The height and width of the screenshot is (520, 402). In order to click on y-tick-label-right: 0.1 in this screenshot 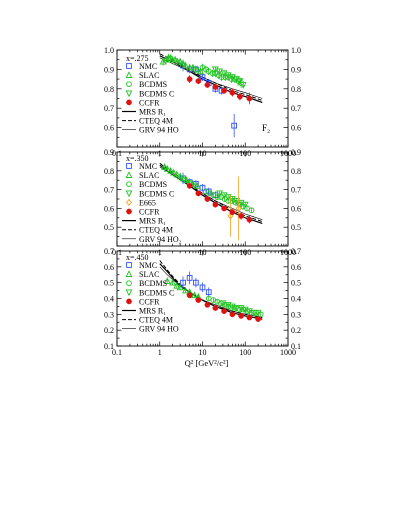, I will do `click(296, 346)`.